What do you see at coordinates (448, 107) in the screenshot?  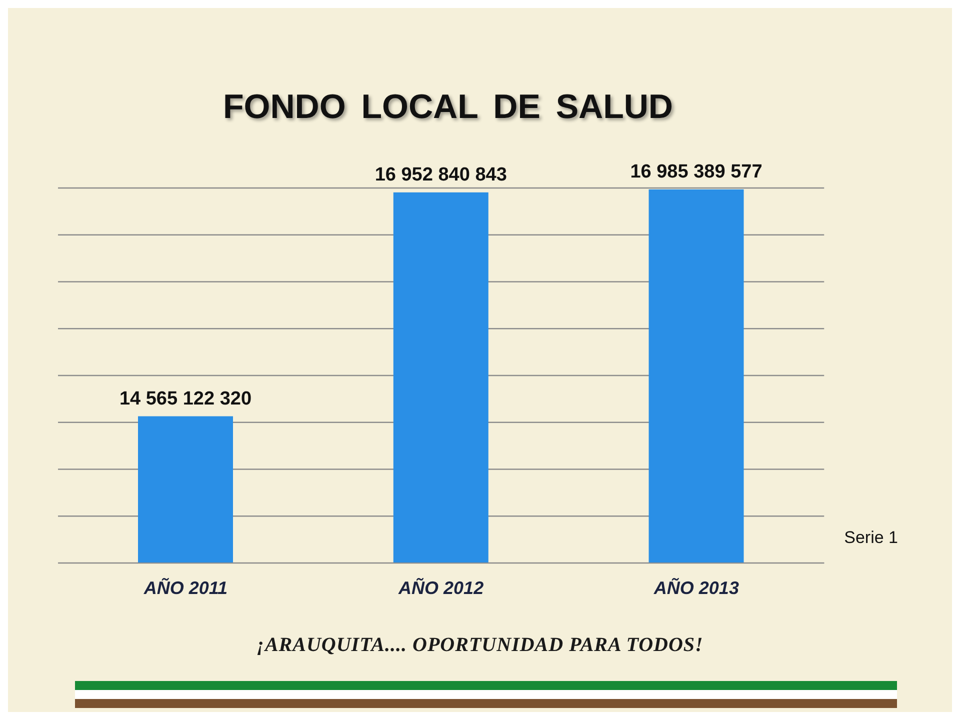 I see `chart-title: FONDO LOCAL DE SALUD` at bounding box center [448, 107].